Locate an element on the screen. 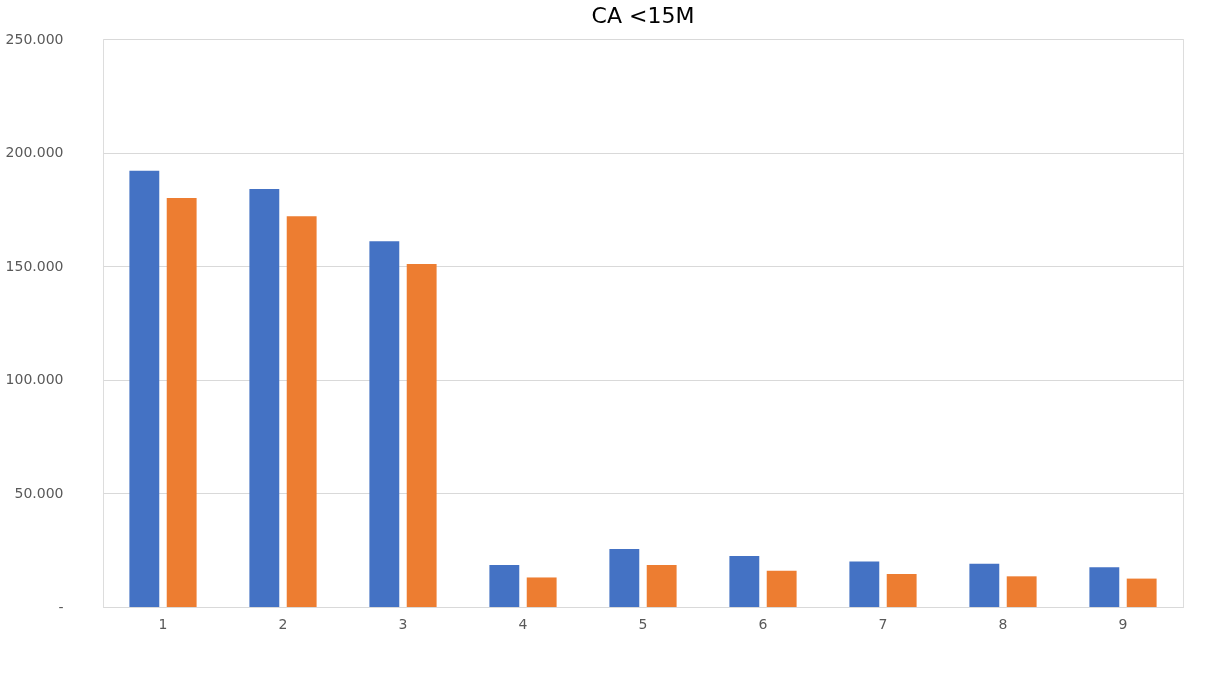 The width and height of the screenshot is (1212, 680). x-tick-label: 1 is located at coordinates (163, 623).